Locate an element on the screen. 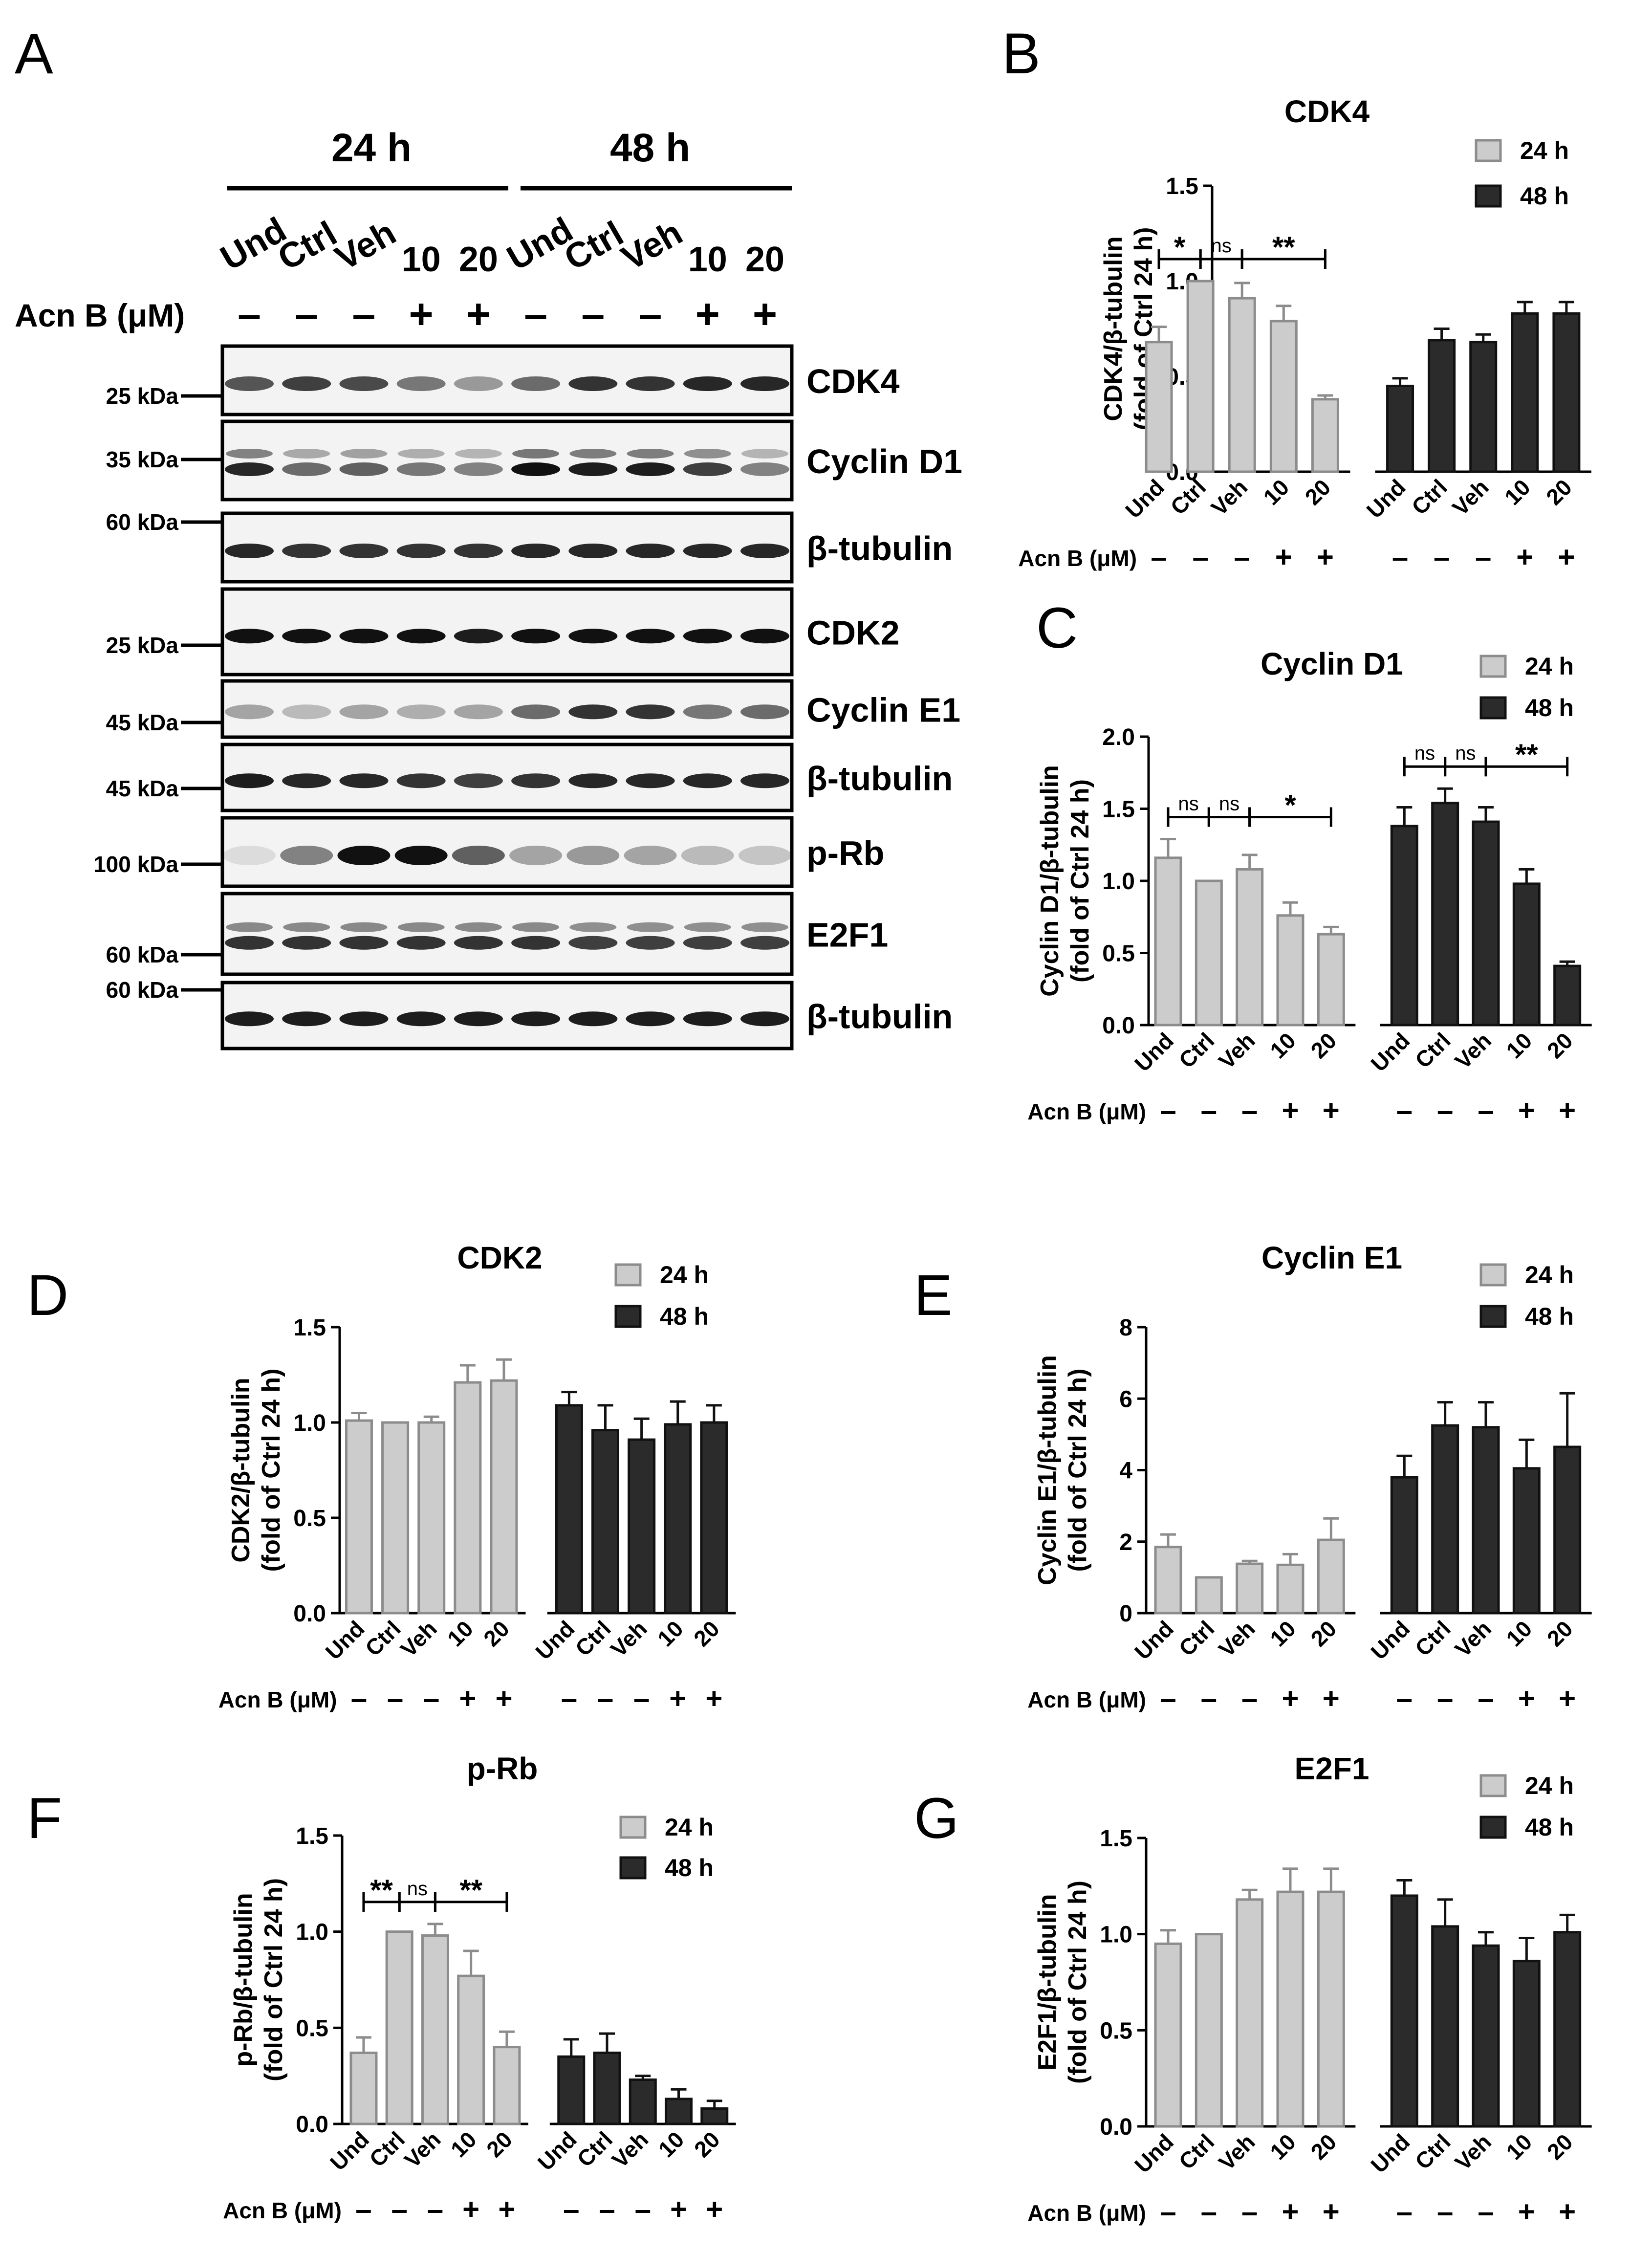 The height and width of the screenshot is (2253, 1652). marker-label: 25 kDa is located at coordinates (142, 645).